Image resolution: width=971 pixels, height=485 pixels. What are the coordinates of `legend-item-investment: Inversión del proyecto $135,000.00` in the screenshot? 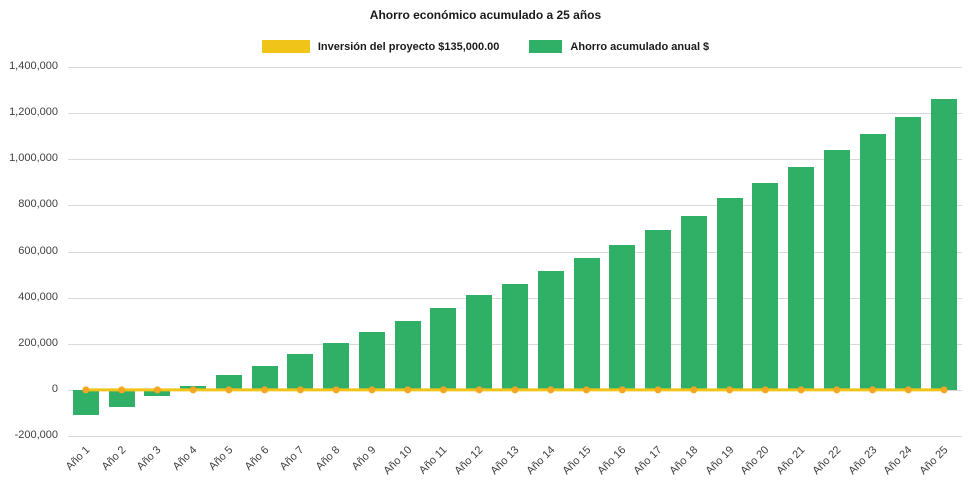 It's located at (380, 46).